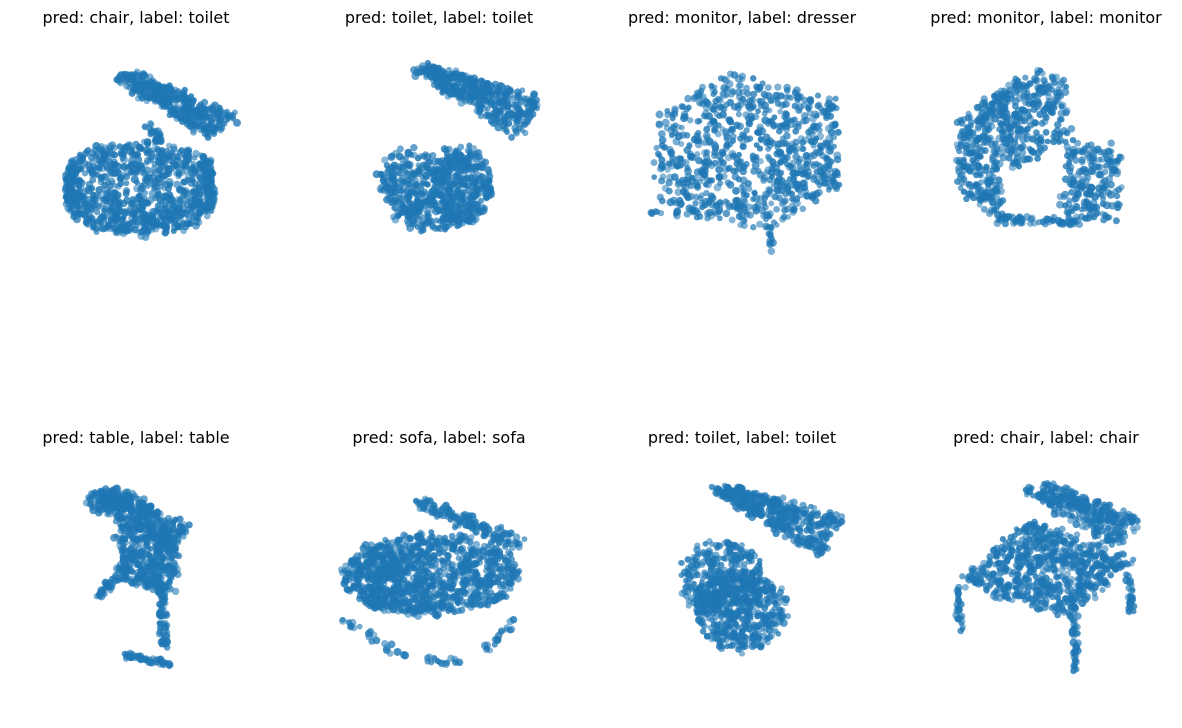 Image resolution: width=1182 pixels, height=728 pixels. What do you see at coordinates (456, 147) in the screenshot?
I see `point-cloud-plot` at bounding box center [456, 147].